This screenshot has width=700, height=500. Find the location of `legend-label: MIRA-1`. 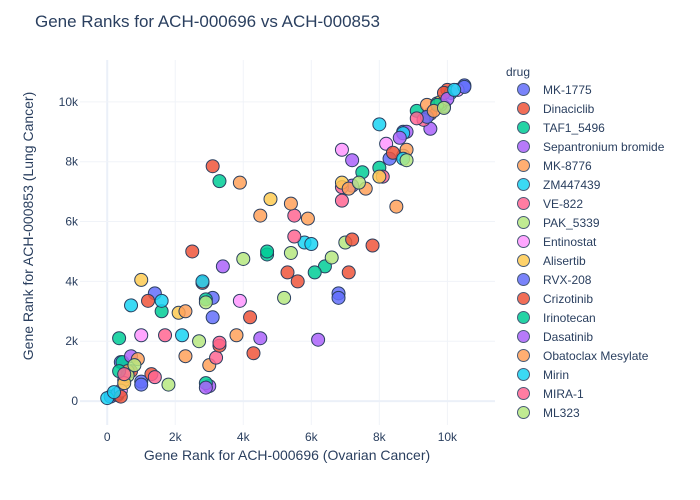

legend-label: MIRA-1 is located at coordinates (563, 393).